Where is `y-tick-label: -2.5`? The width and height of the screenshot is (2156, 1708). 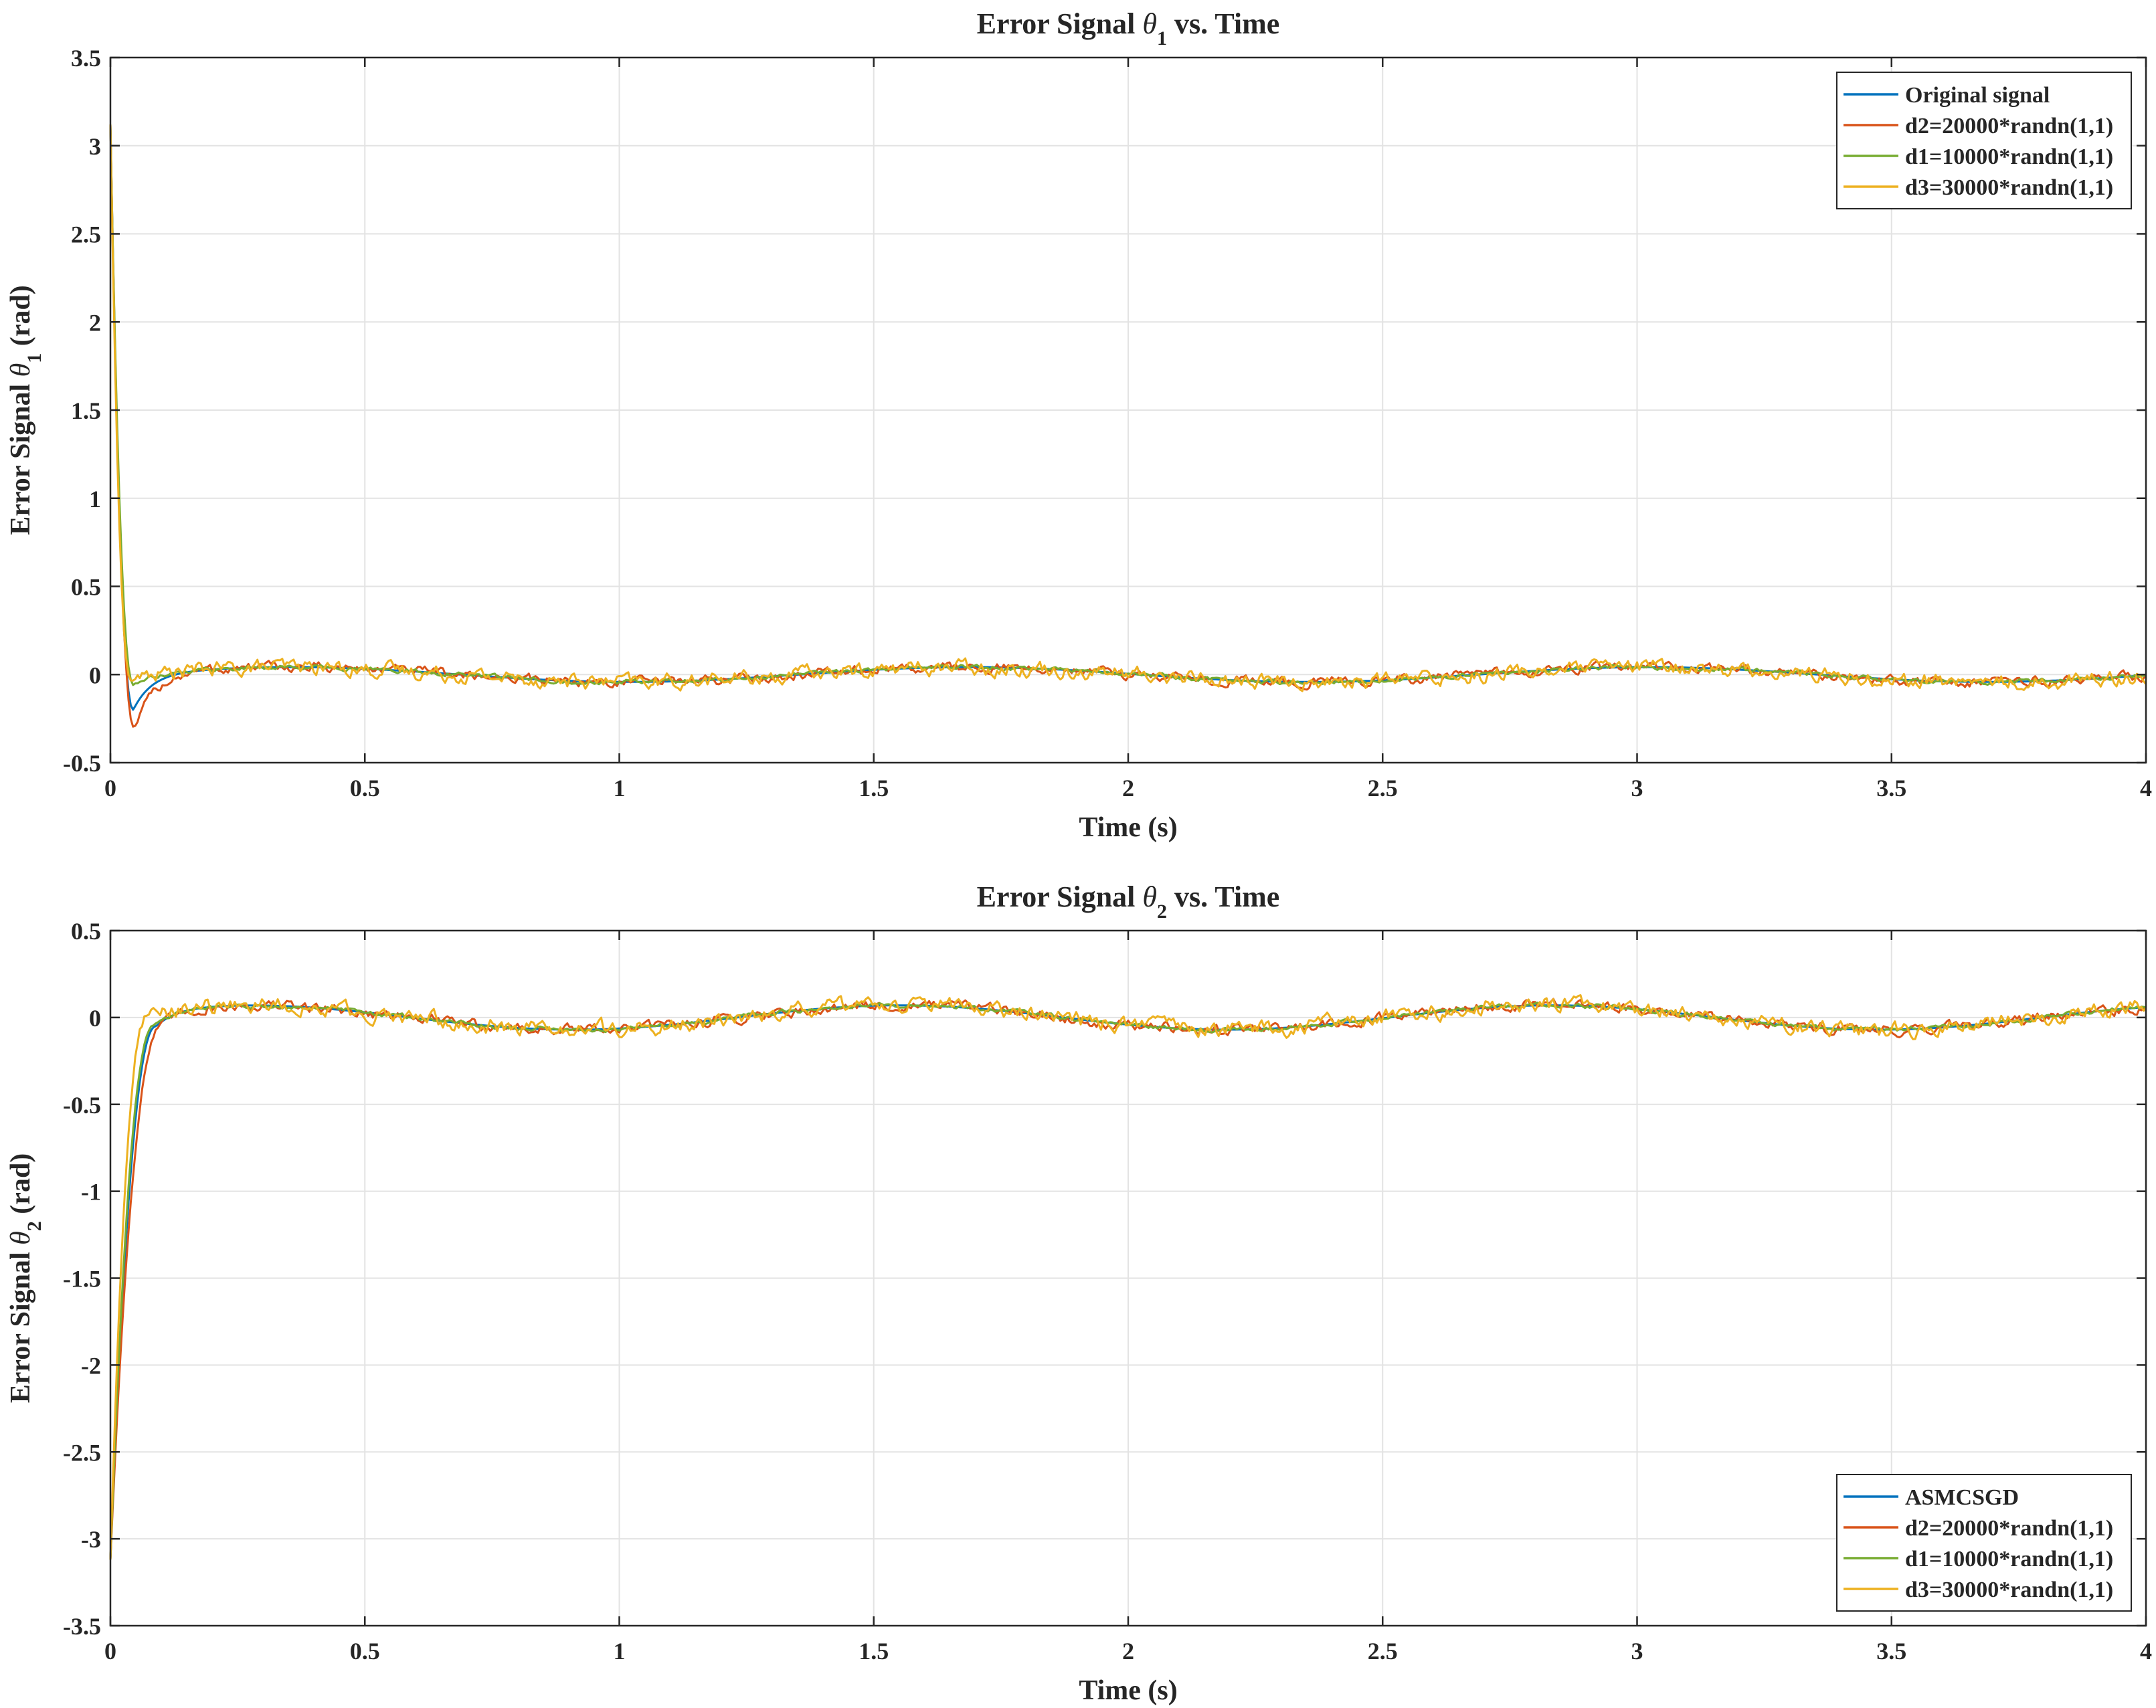
y-tick-label: -2.5 is located at coordinates (82, 1452).